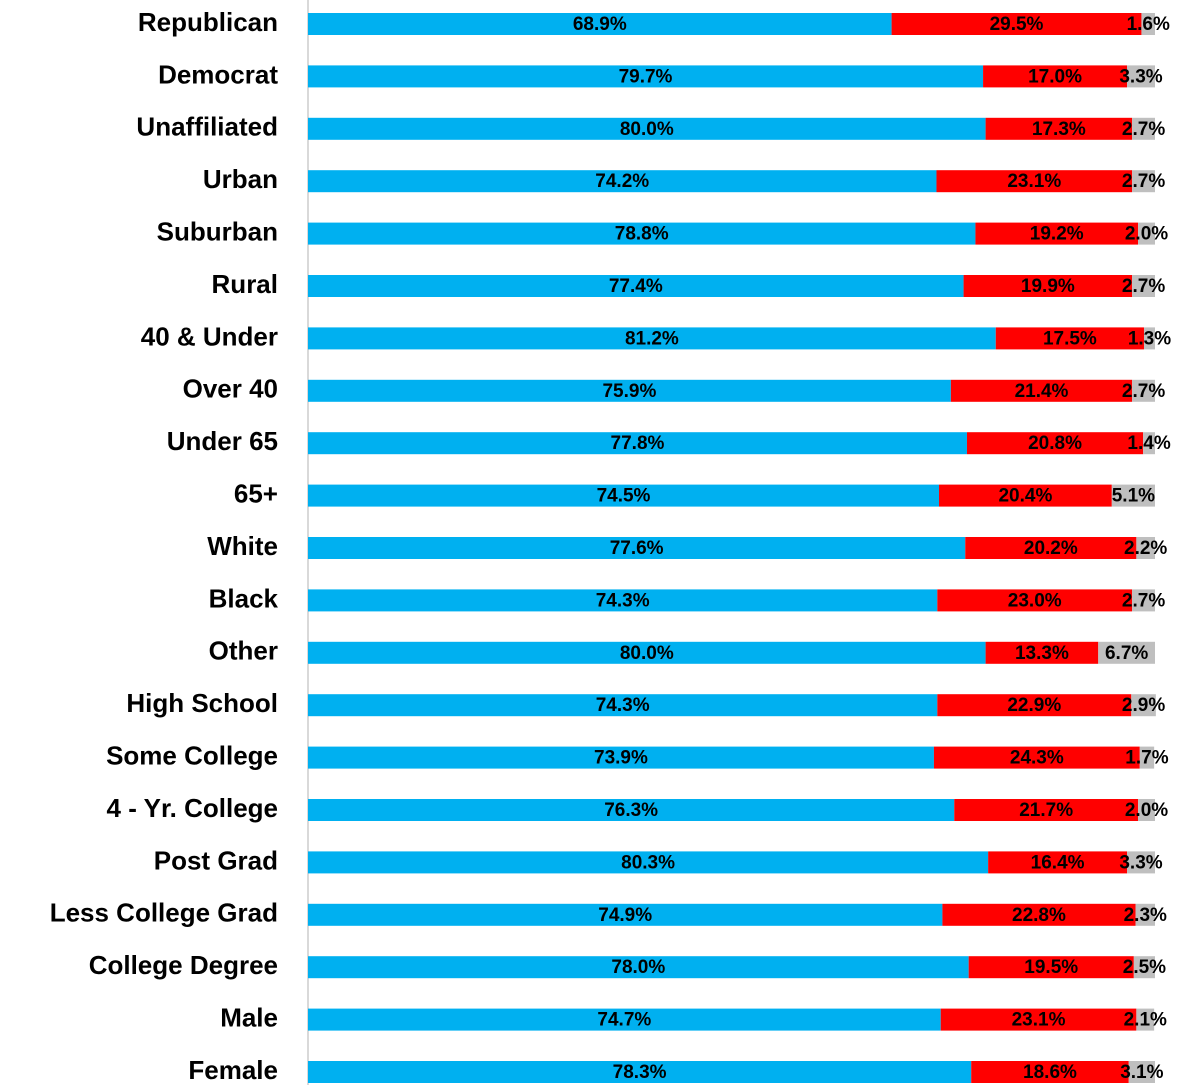  I want to click on value-label: 77.6%, so click(637, 548).